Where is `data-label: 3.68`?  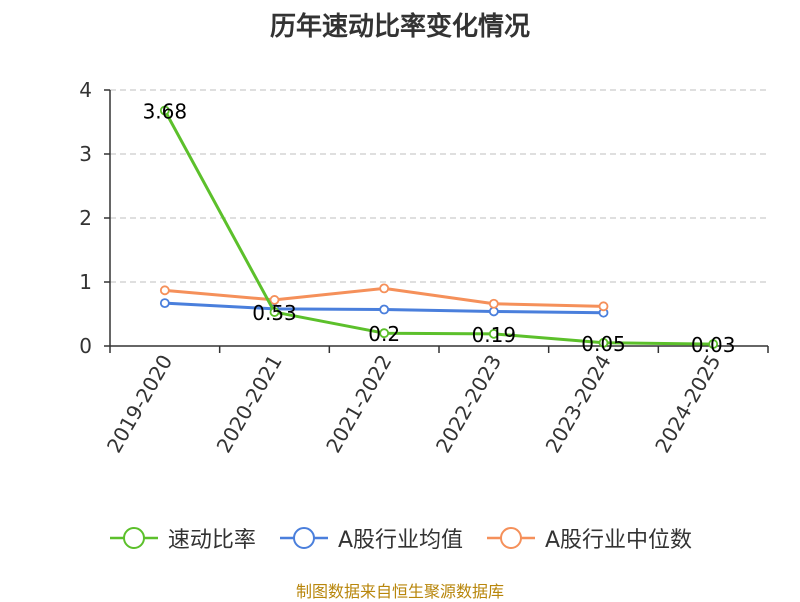
data-label: 3.68 is located at coordinates (165, 111).